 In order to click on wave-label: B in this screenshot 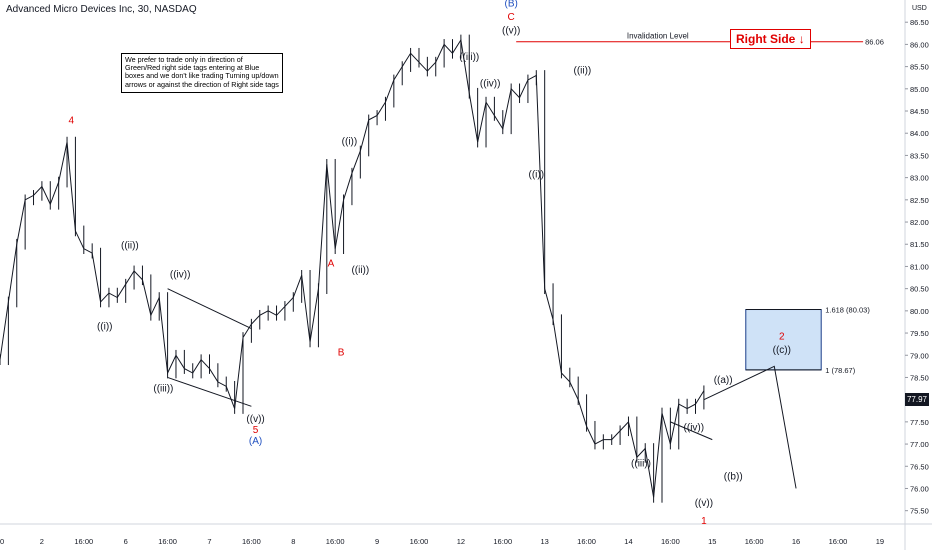, I will do `click(341, 352)`.